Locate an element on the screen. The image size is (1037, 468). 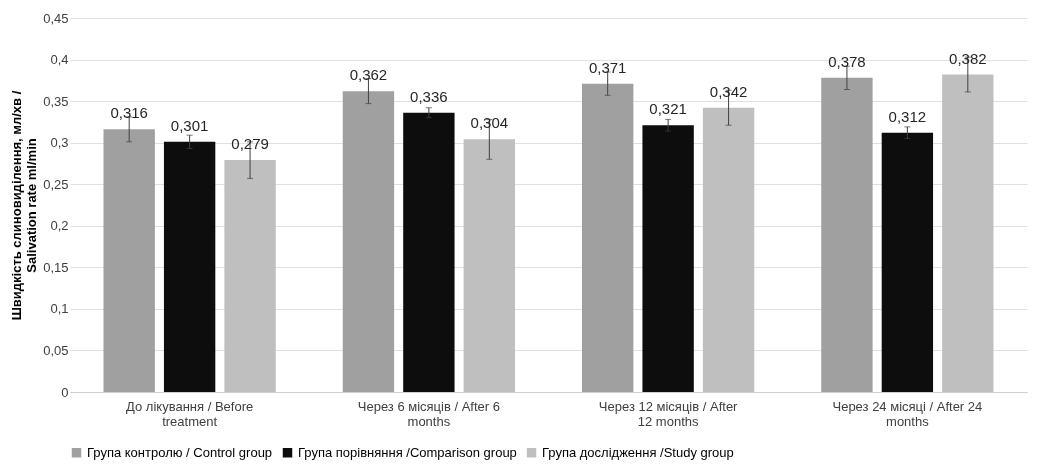
x-tick-label: Через 6 місяців / After 6 months is located at coordinates (428, 413).